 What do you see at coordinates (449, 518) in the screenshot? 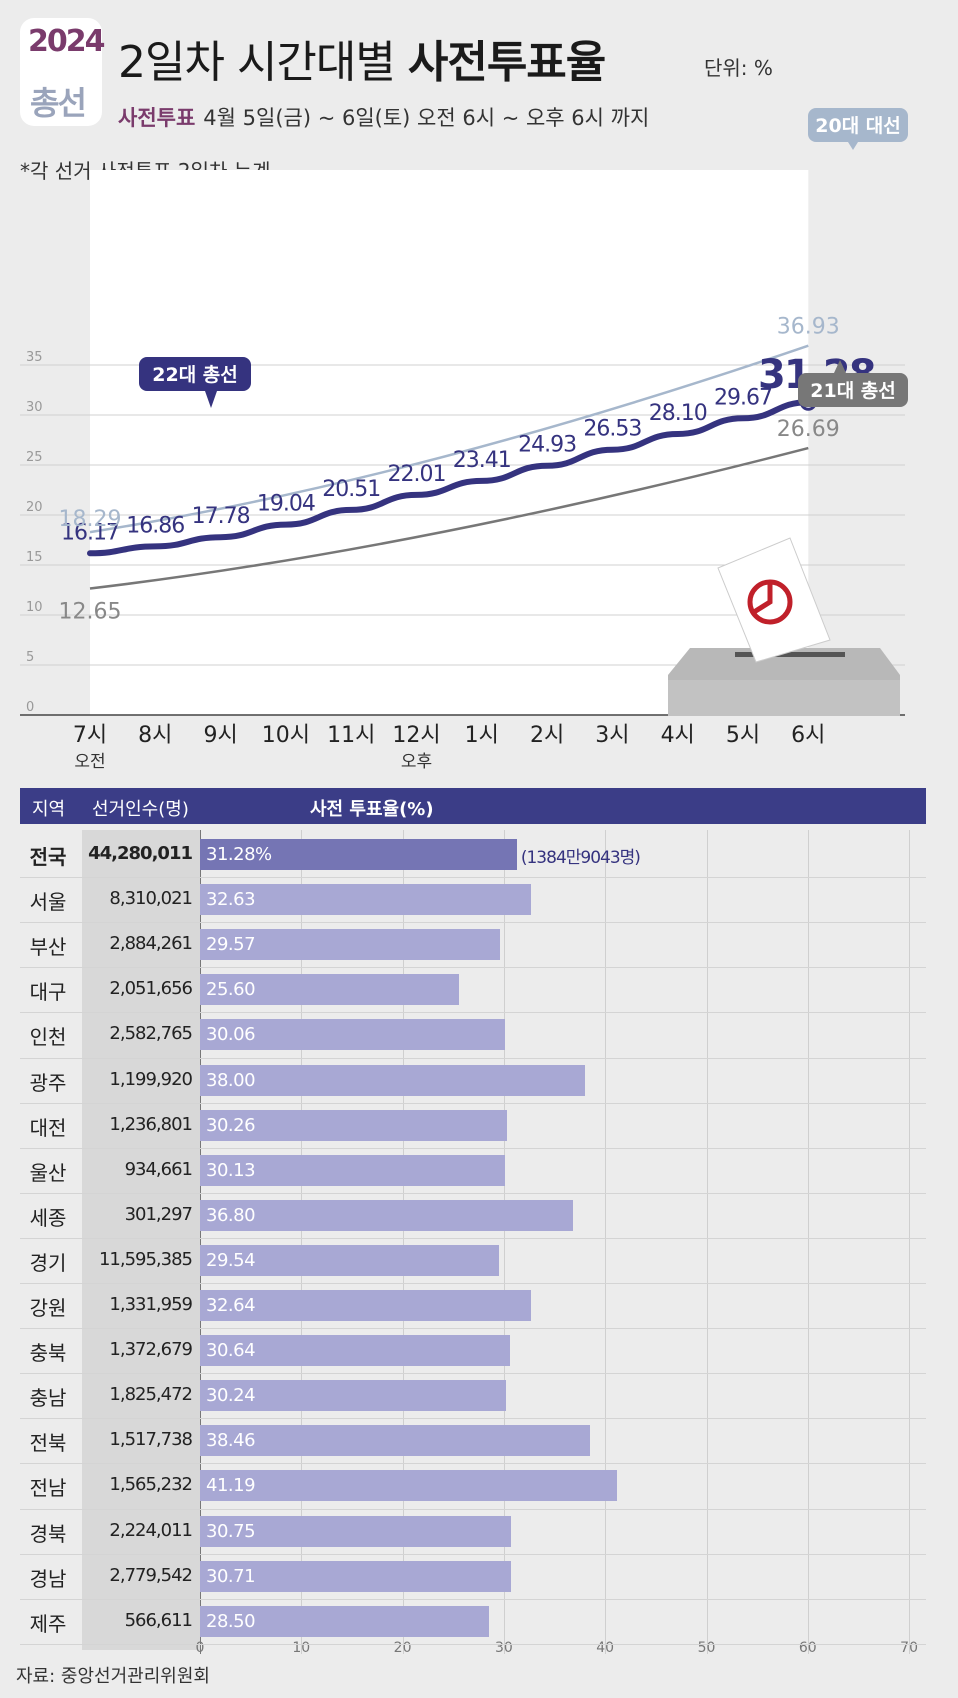
I see `series-line-21st-general` at bounding box center [449, 518].